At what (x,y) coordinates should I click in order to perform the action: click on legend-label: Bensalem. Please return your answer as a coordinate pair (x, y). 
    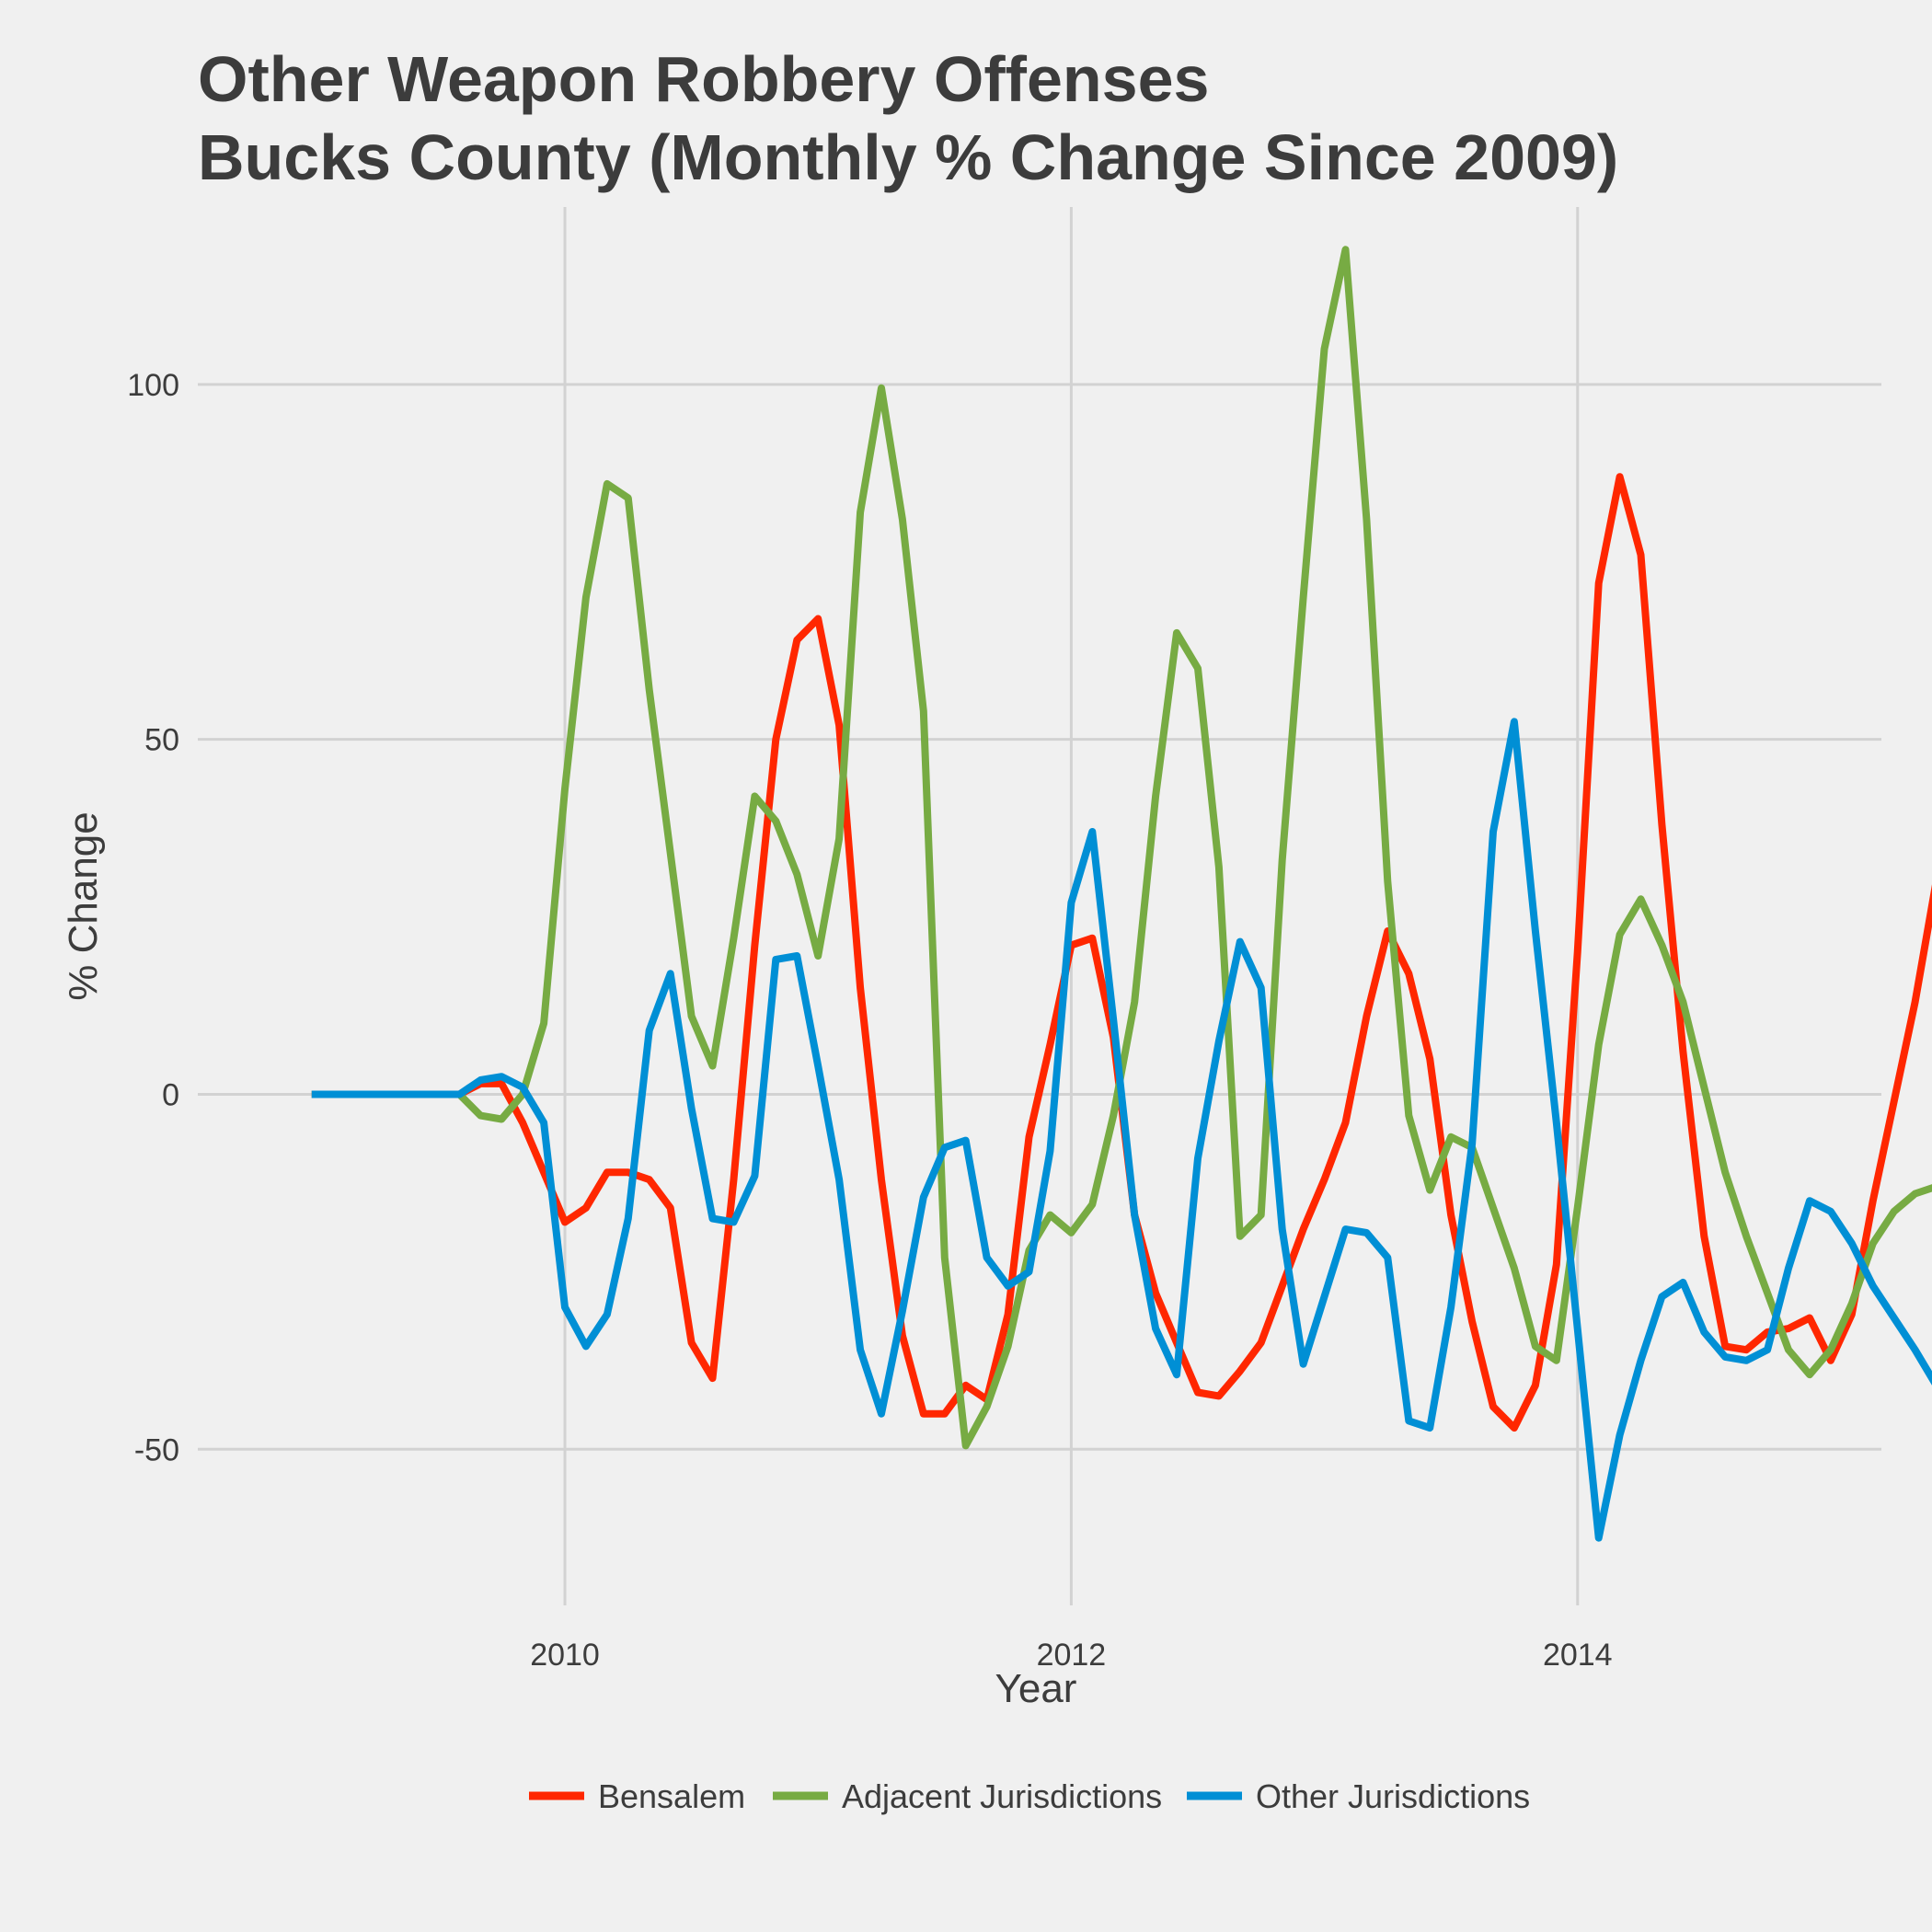
    Looking at the image, I should click on (671, 1796).